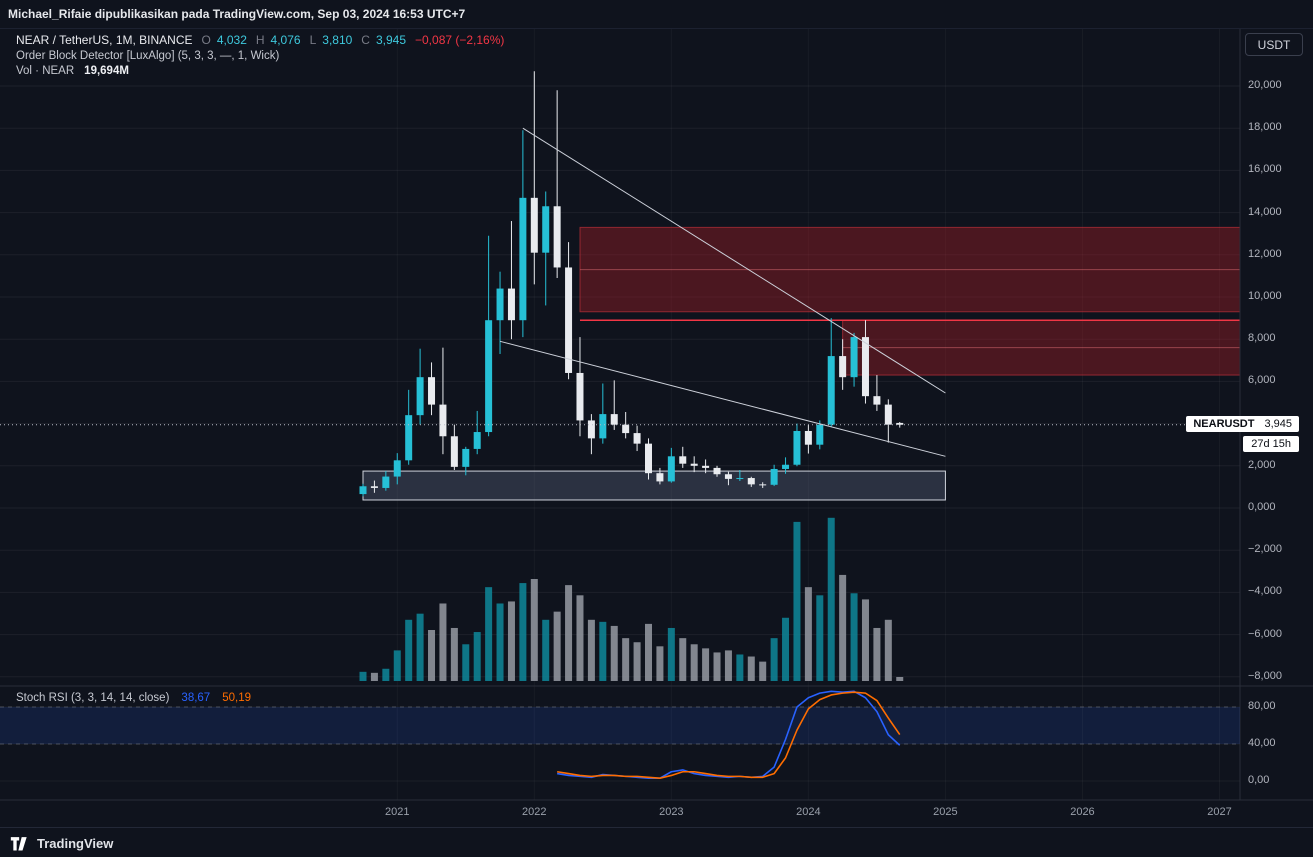  Describe the element at coordinates (313, 40) in the screenshot. I see `ohlc-low-label: L` at that location.